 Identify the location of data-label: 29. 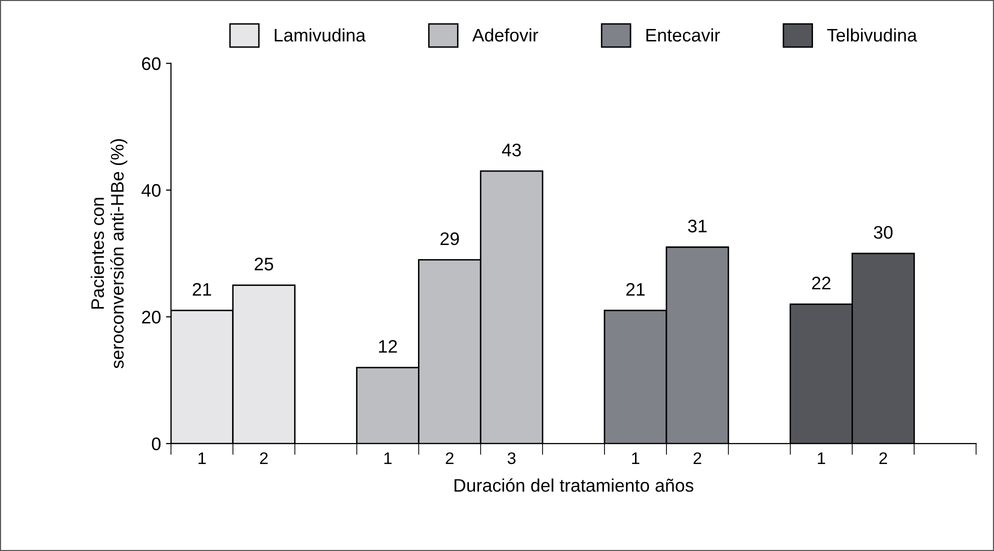
(449, 239).